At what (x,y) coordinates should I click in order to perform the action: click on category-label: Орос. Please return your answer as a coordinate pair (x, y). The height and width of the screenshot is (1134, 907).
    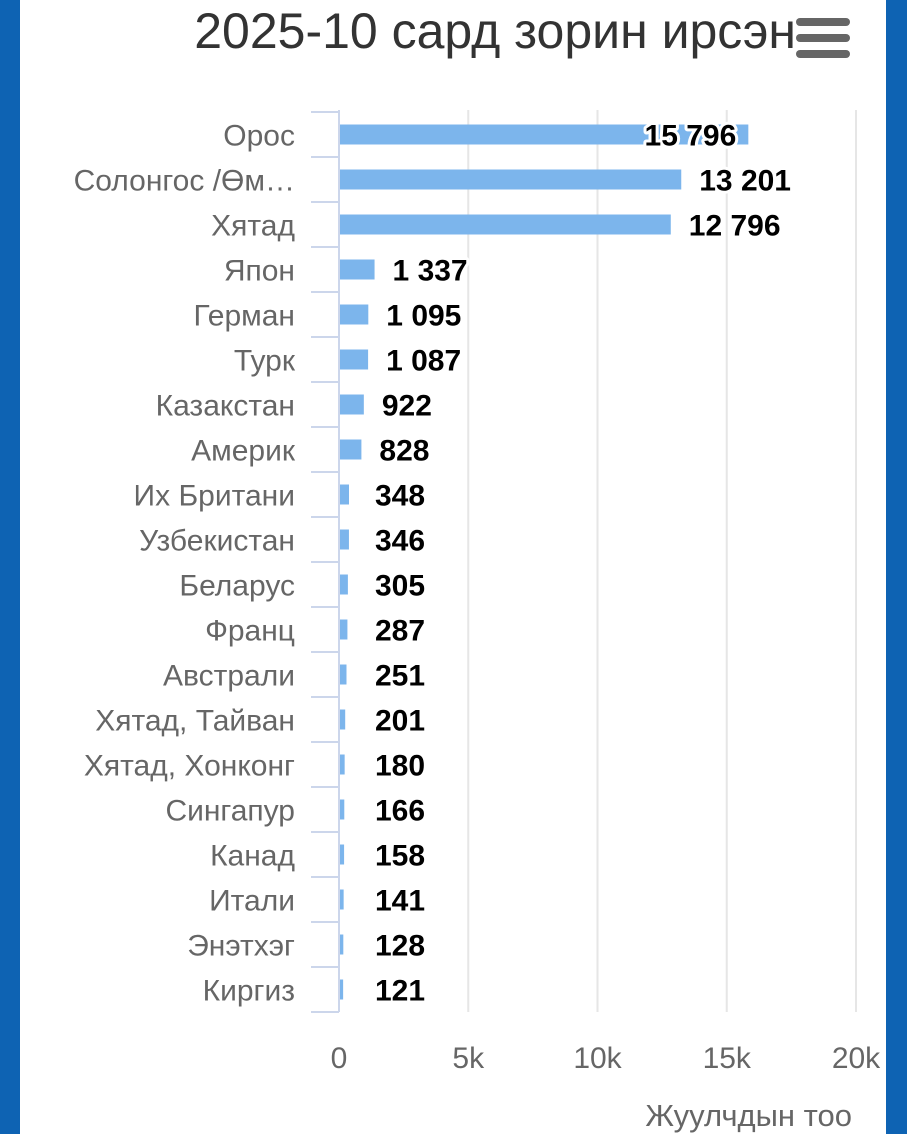
    Looking at the image, I should click on (259, 136).